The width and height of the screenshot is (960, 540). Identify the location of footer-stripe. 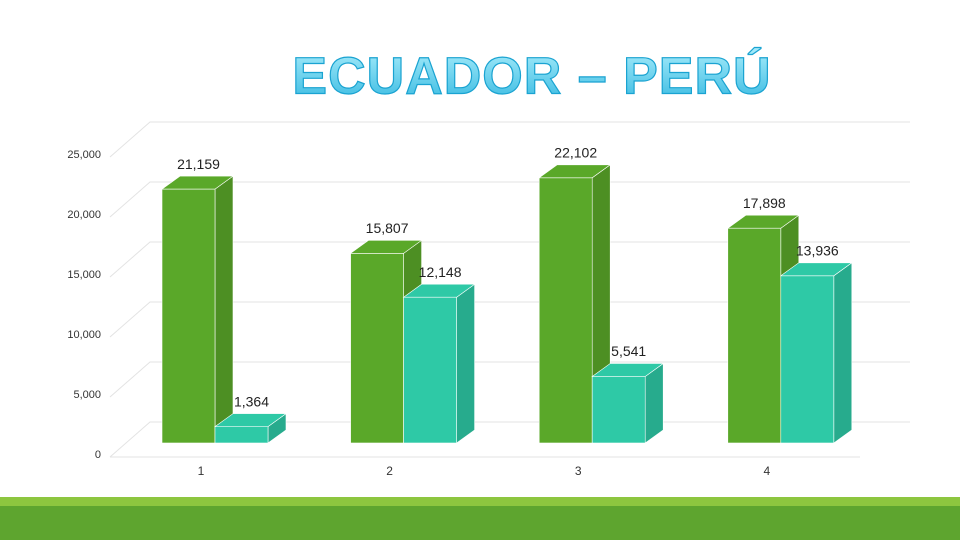
(480, 501).